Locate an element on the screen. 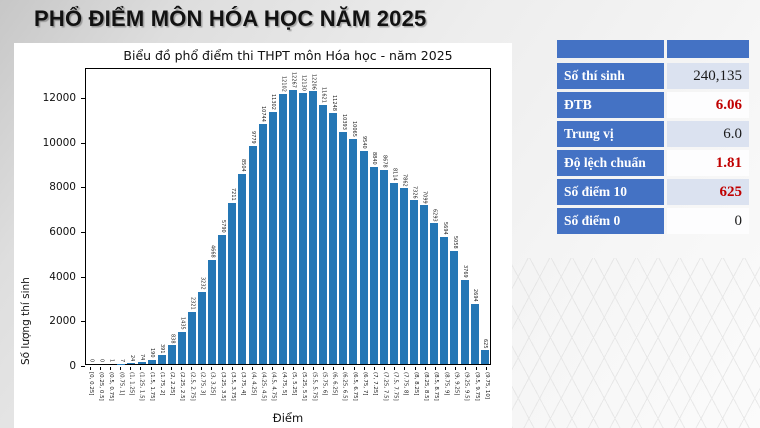  bar-slot: 8678 is located at coordinates (384, 216).